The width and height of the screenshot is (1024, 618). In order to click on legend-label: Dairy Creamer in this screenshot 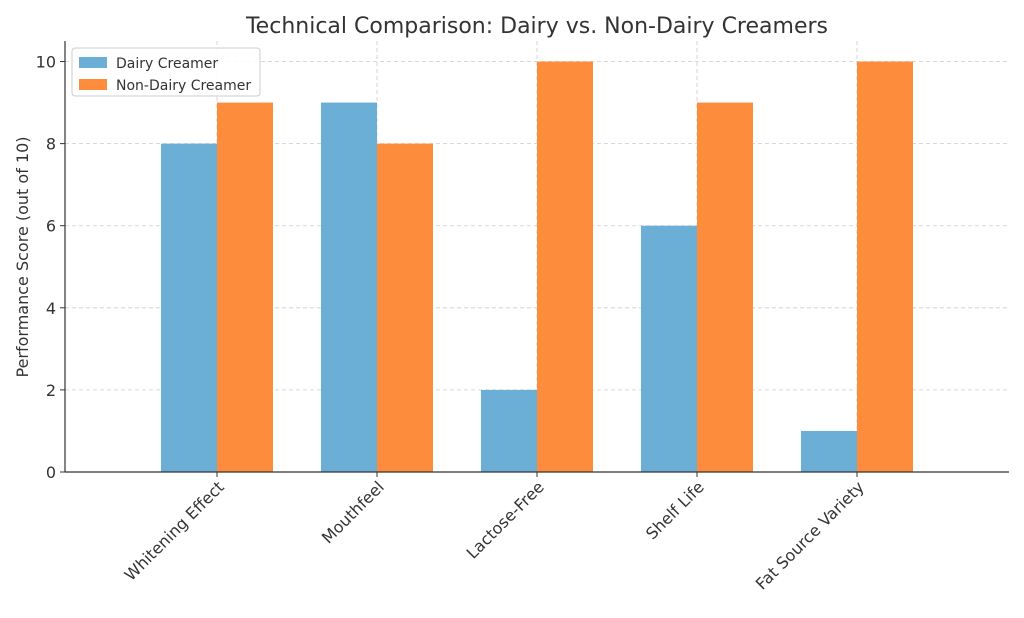, I will do `click(167, 64)`.